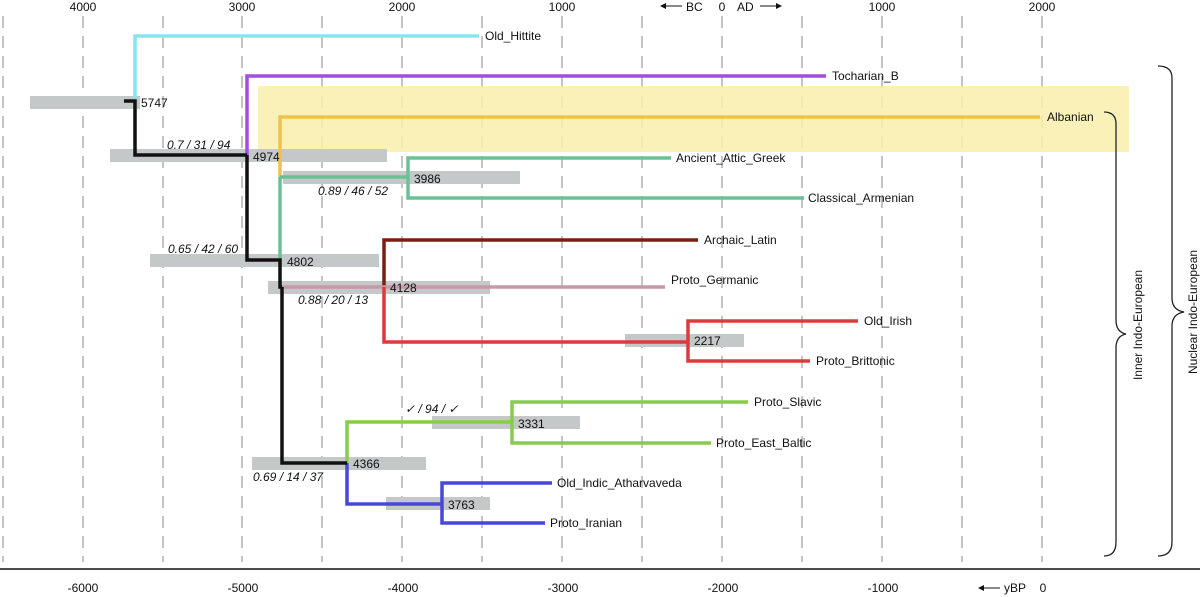  Describe the element at coordinates (865, 76) in the screenshot. I see `leaf-label: Tocharian_B` at that location.